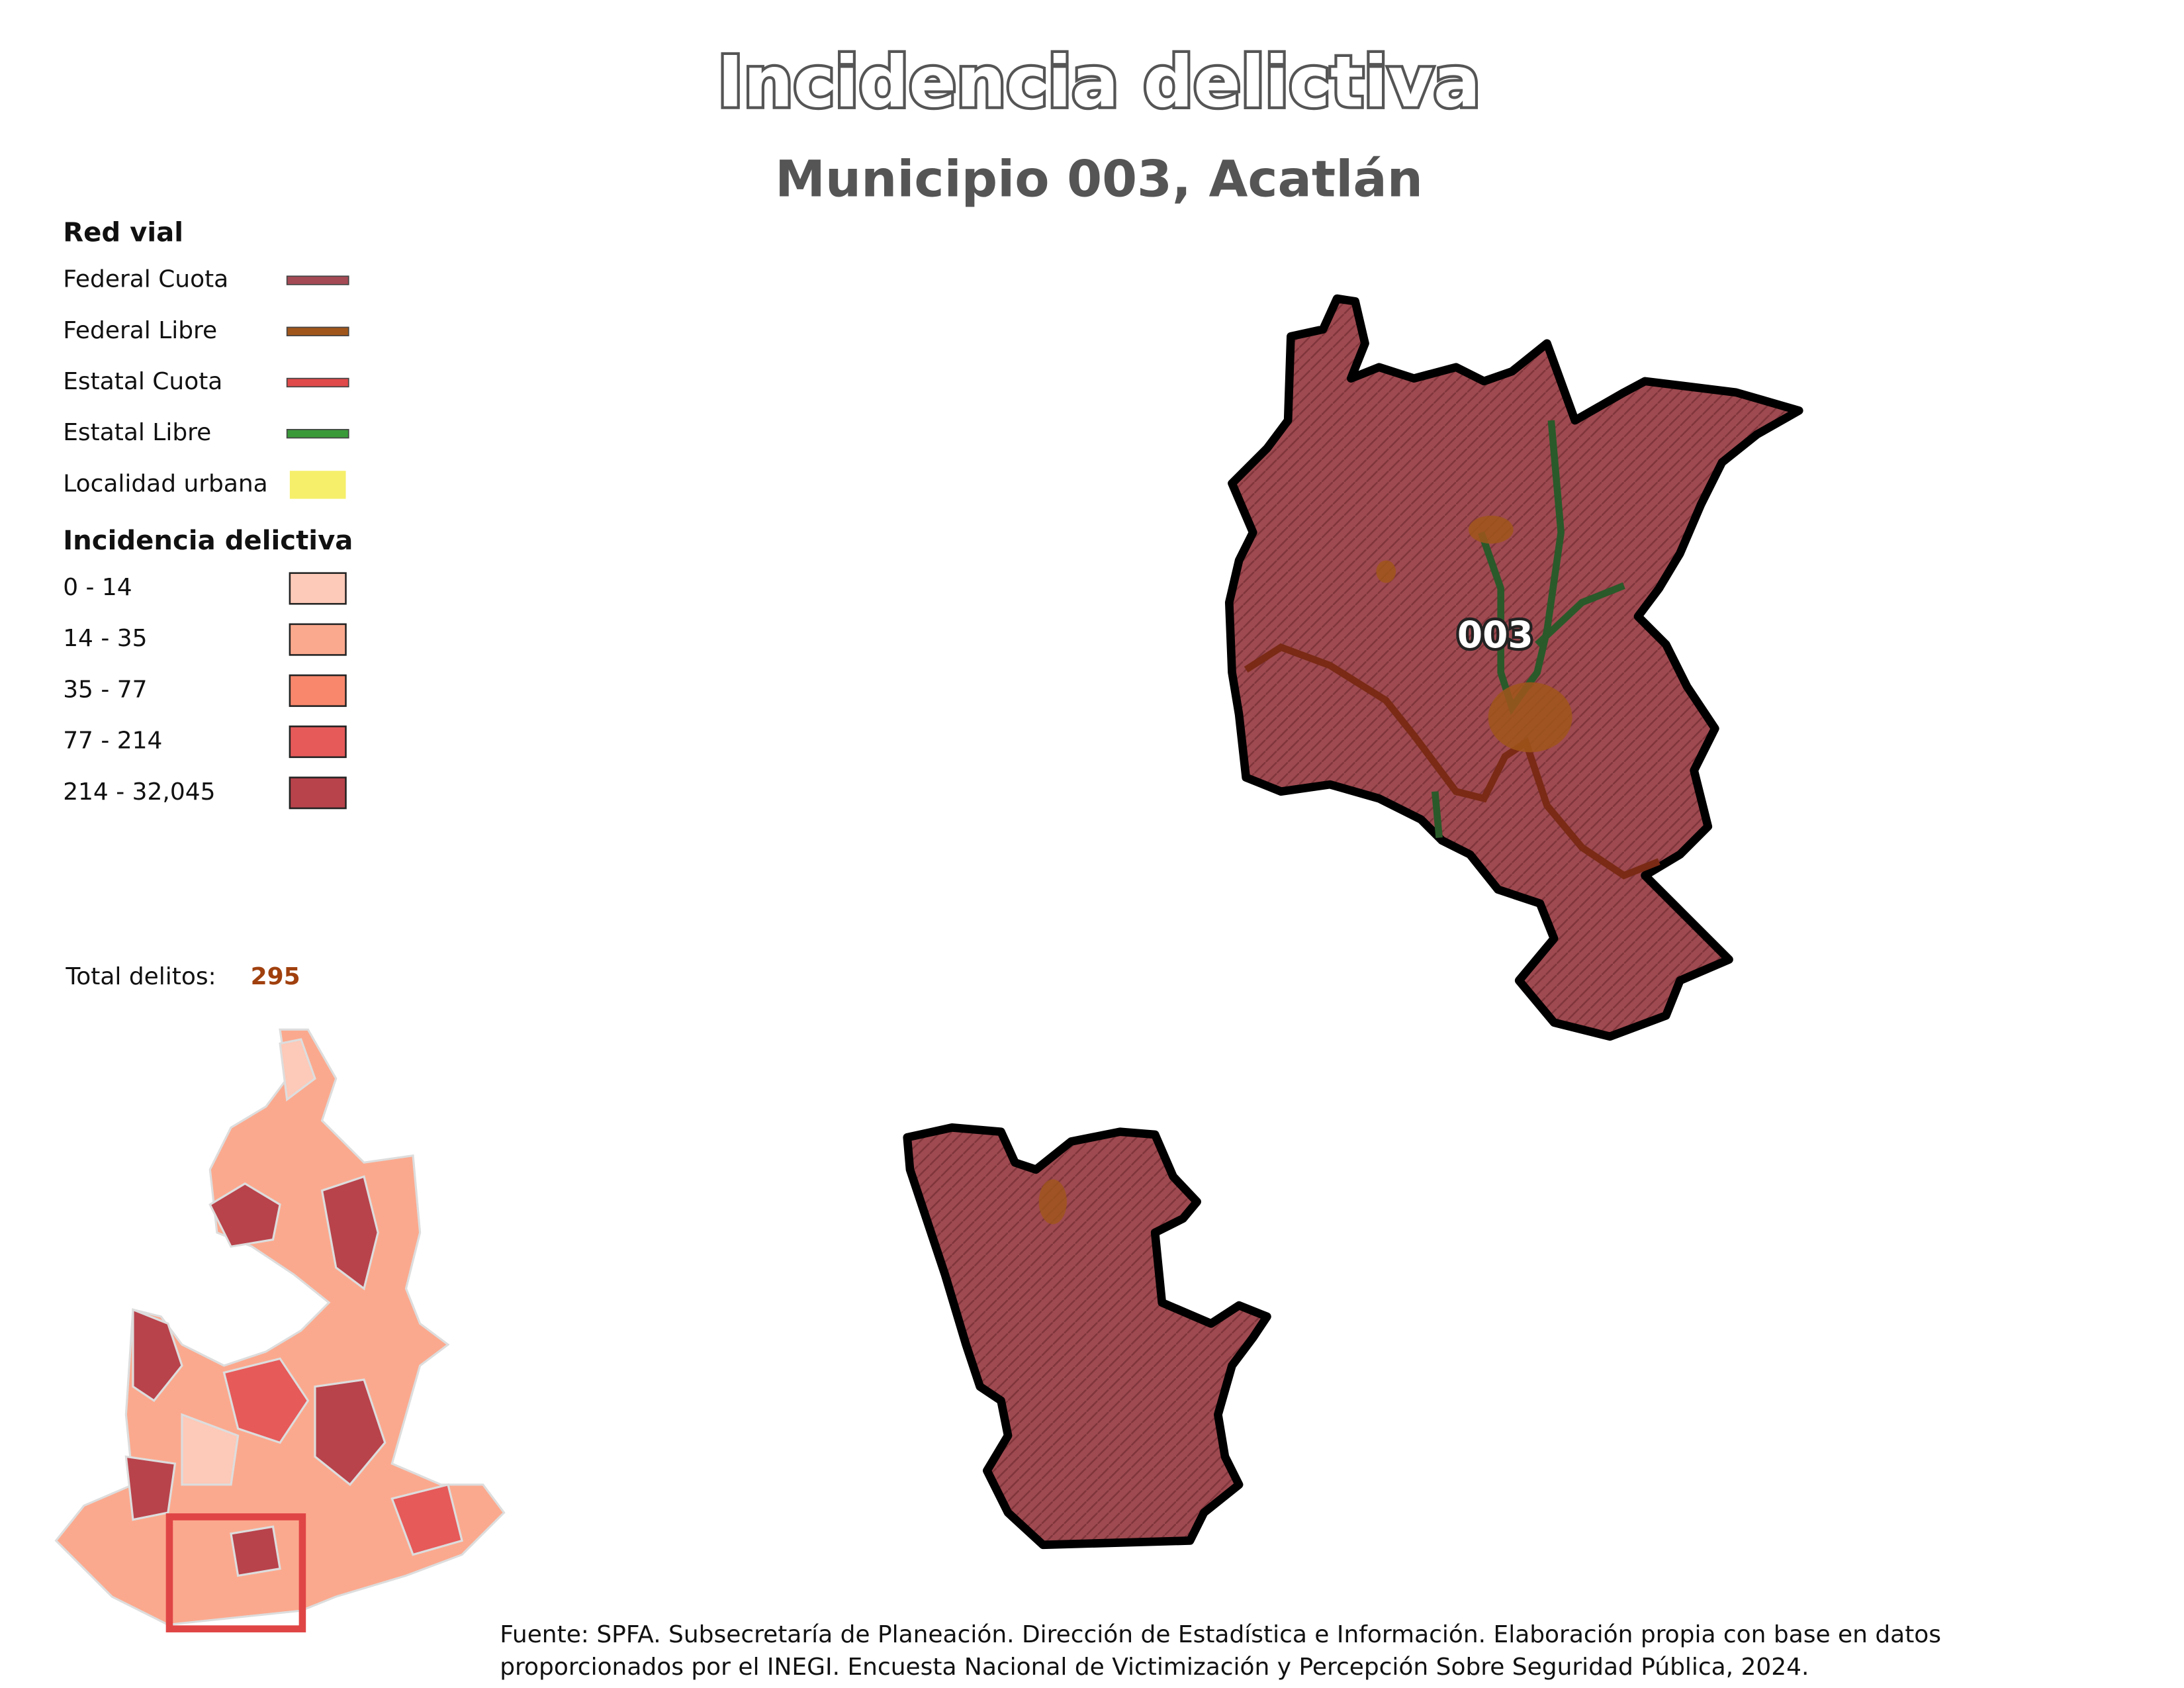  Describe the element at coordinates (113, 741) in the screenshot. I see `legend-label: 77 - 214` at that location.